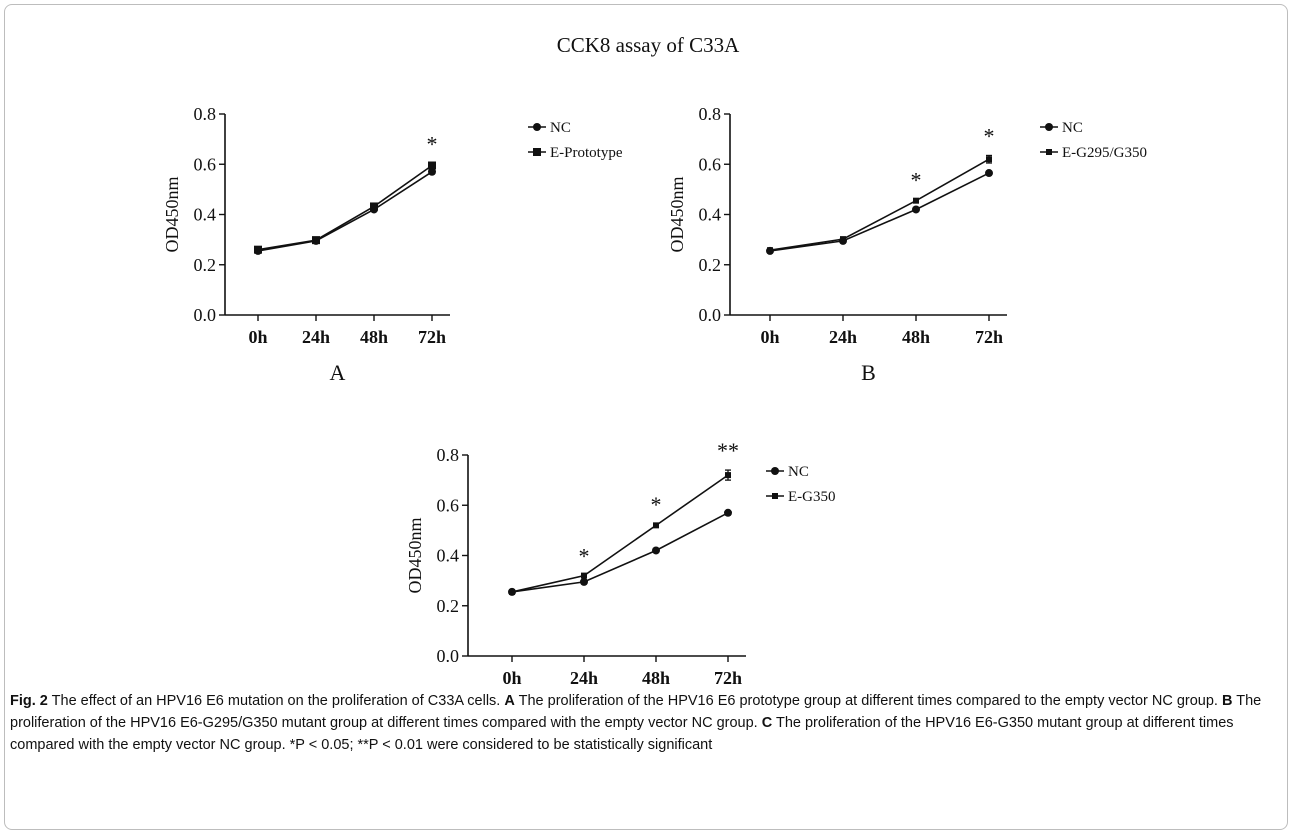 Image resolution: width=1295 pixels, height=837 pixels. I want to click on legend-label: E-Prototype, so click(586, 153).